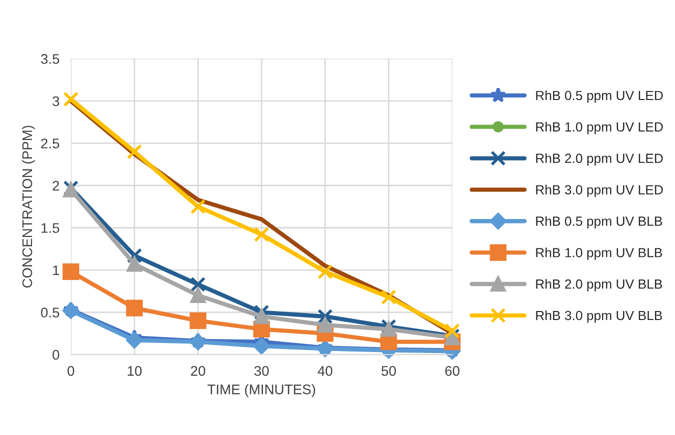 This screenshot has height=435, width=675. What do you see at coordinates (56, 185) in the screenshot?
I see `y-tick-label: 2` at bounding box center [56, 185].